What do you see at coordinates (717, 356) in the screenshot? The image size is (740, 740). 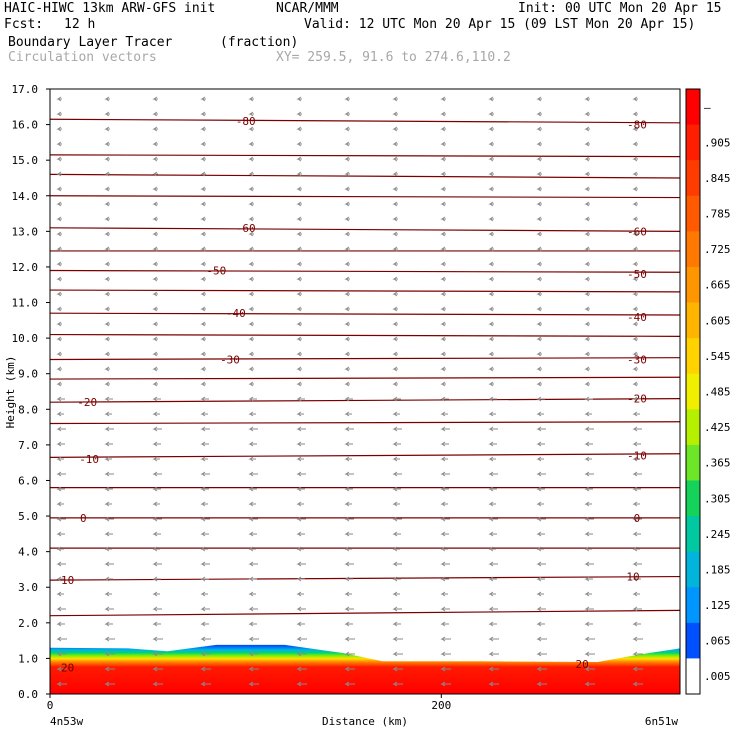 I see `colorbar-label: .545` at bounding box center [717, 356].